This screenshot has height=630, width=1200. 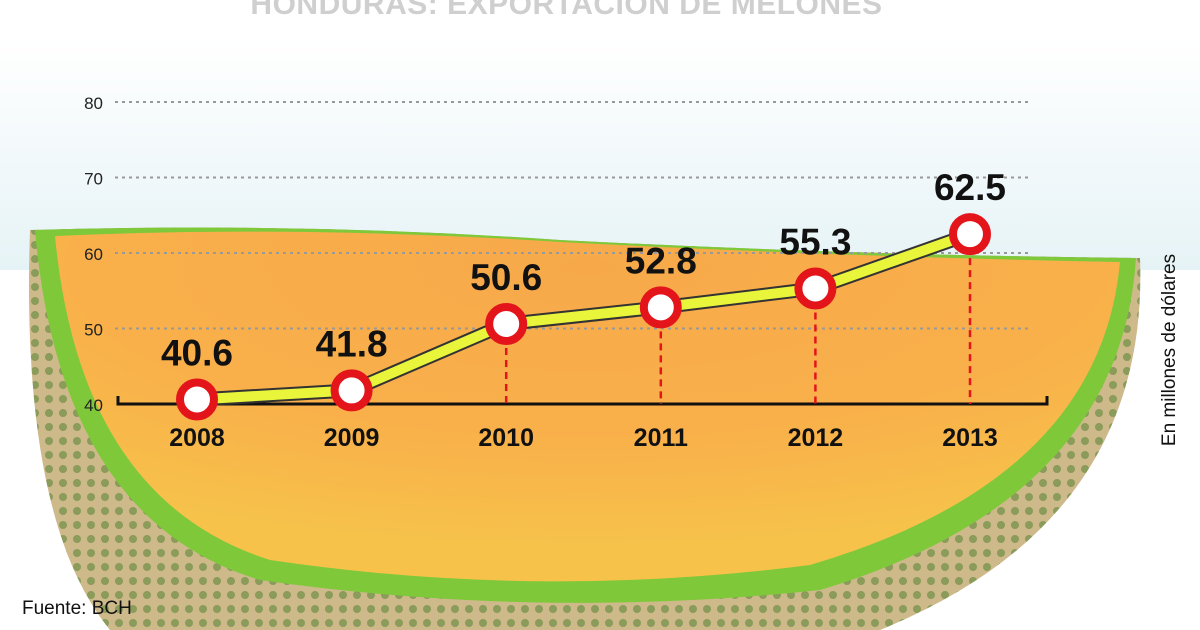 I want to click on y-axis-label: En millones de dólares, so click(x=1169, y=350).